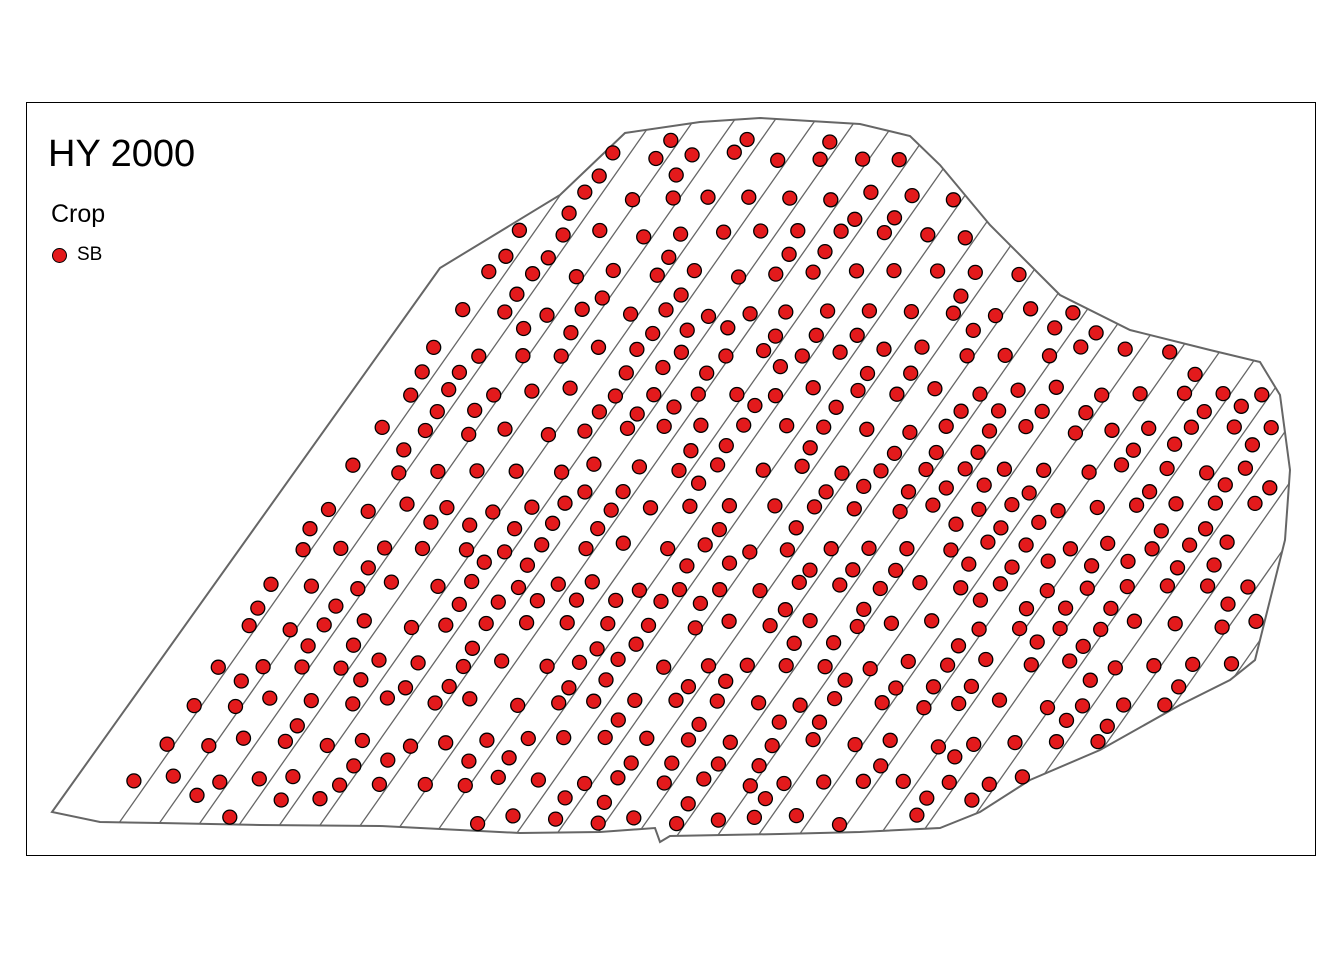 This screenshot has height=960, width=1344. Describe the element at coordinates (59, 255) in the screenshot. I see `legend-swatch-sb` at that location.